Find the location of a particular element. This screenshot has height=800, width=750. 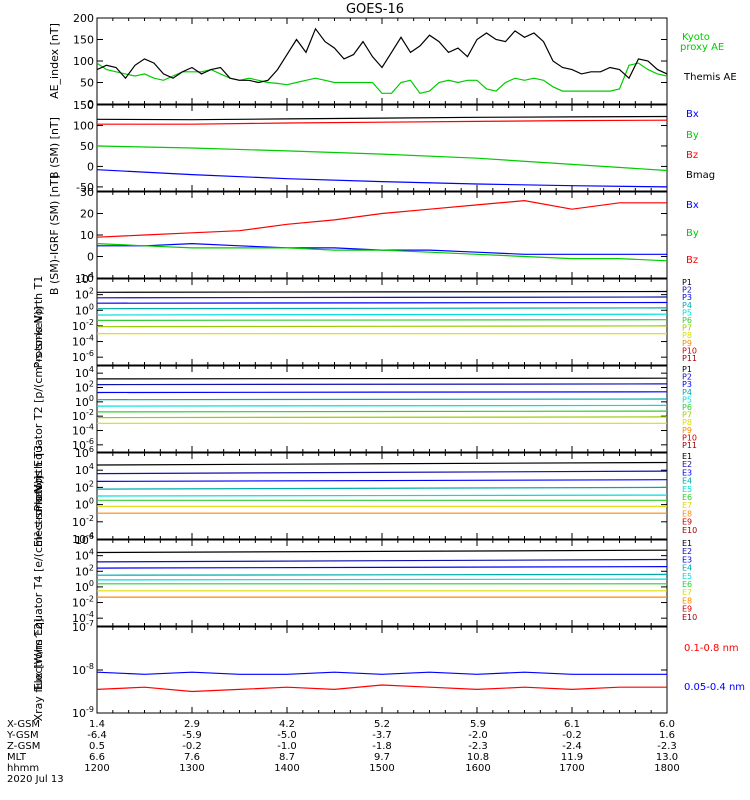

orbit-value: 13.0 is located at coordinates (667, 757).